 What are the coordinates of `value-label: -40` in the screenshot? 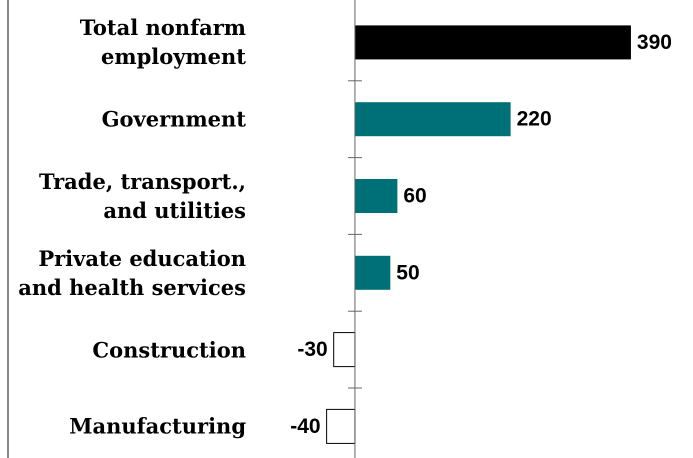 It's located at (305, 426).